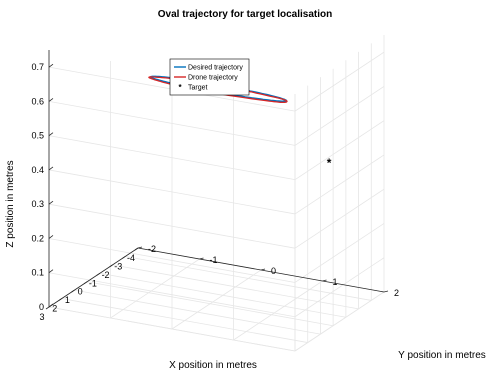  Describe the element at coordinates (80, 292) in the screenshot. I see `x-tick-label: 0` at that location.